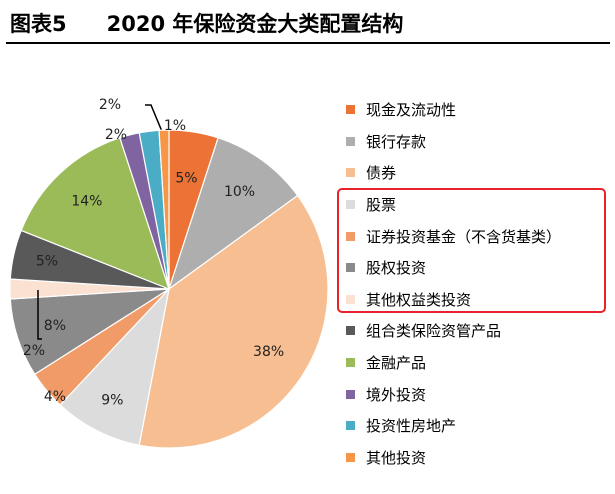 Image resolution: width=615 pixels, height=494 pixels. What do you see at coordinates (86, 202) in the screenshot?
I see `slice-label: 14%` at bounding box center [86, 202].